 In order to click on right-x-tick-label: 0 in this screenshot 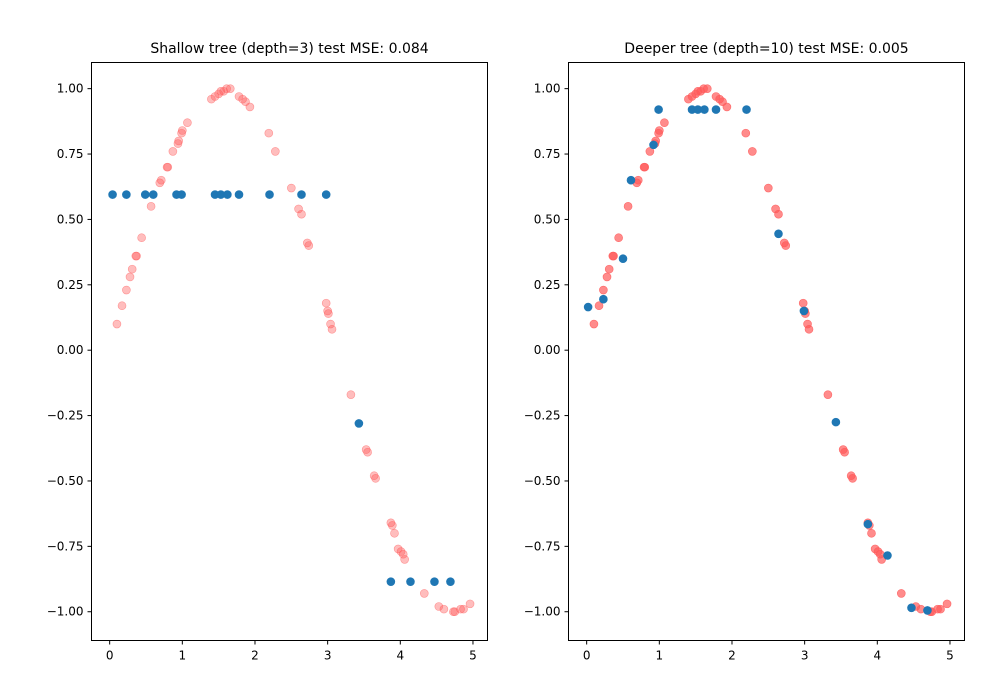, I will do `click(587, 656)`.